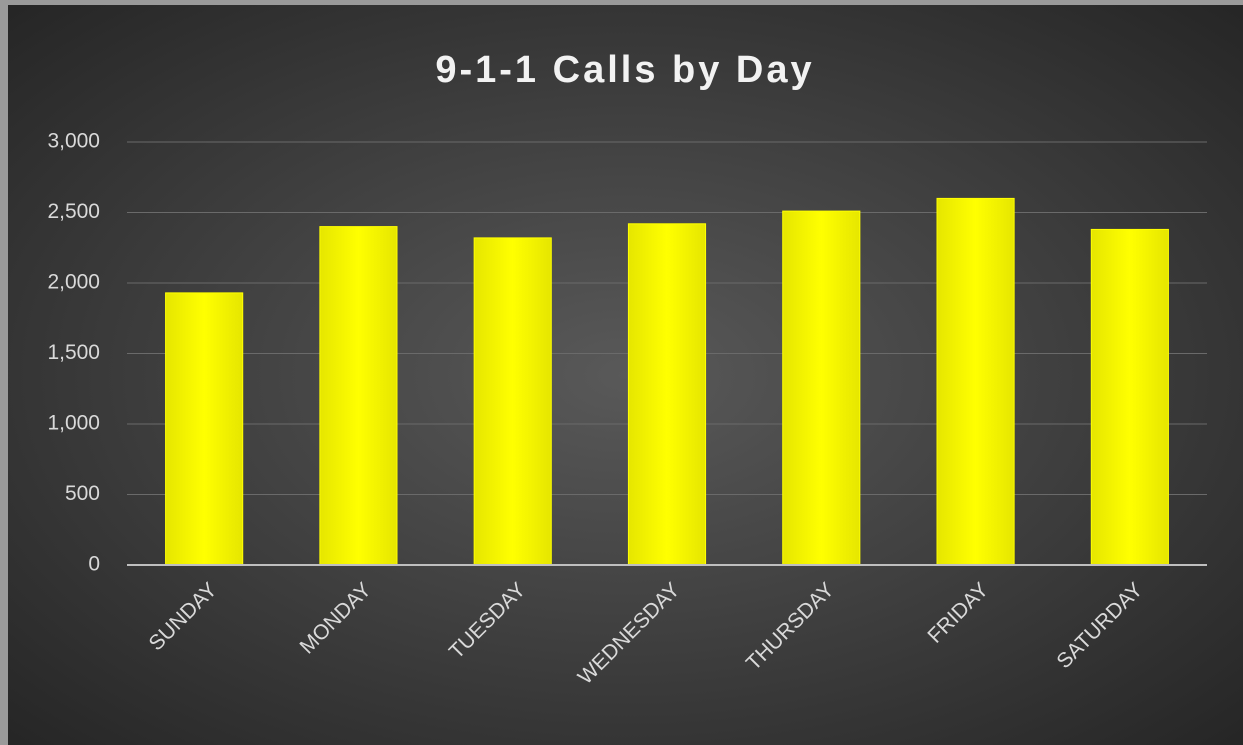 The width and height of the screenshot is (1243, 745). I want to click on y-tick-label: 1,500, so click(73, 352).